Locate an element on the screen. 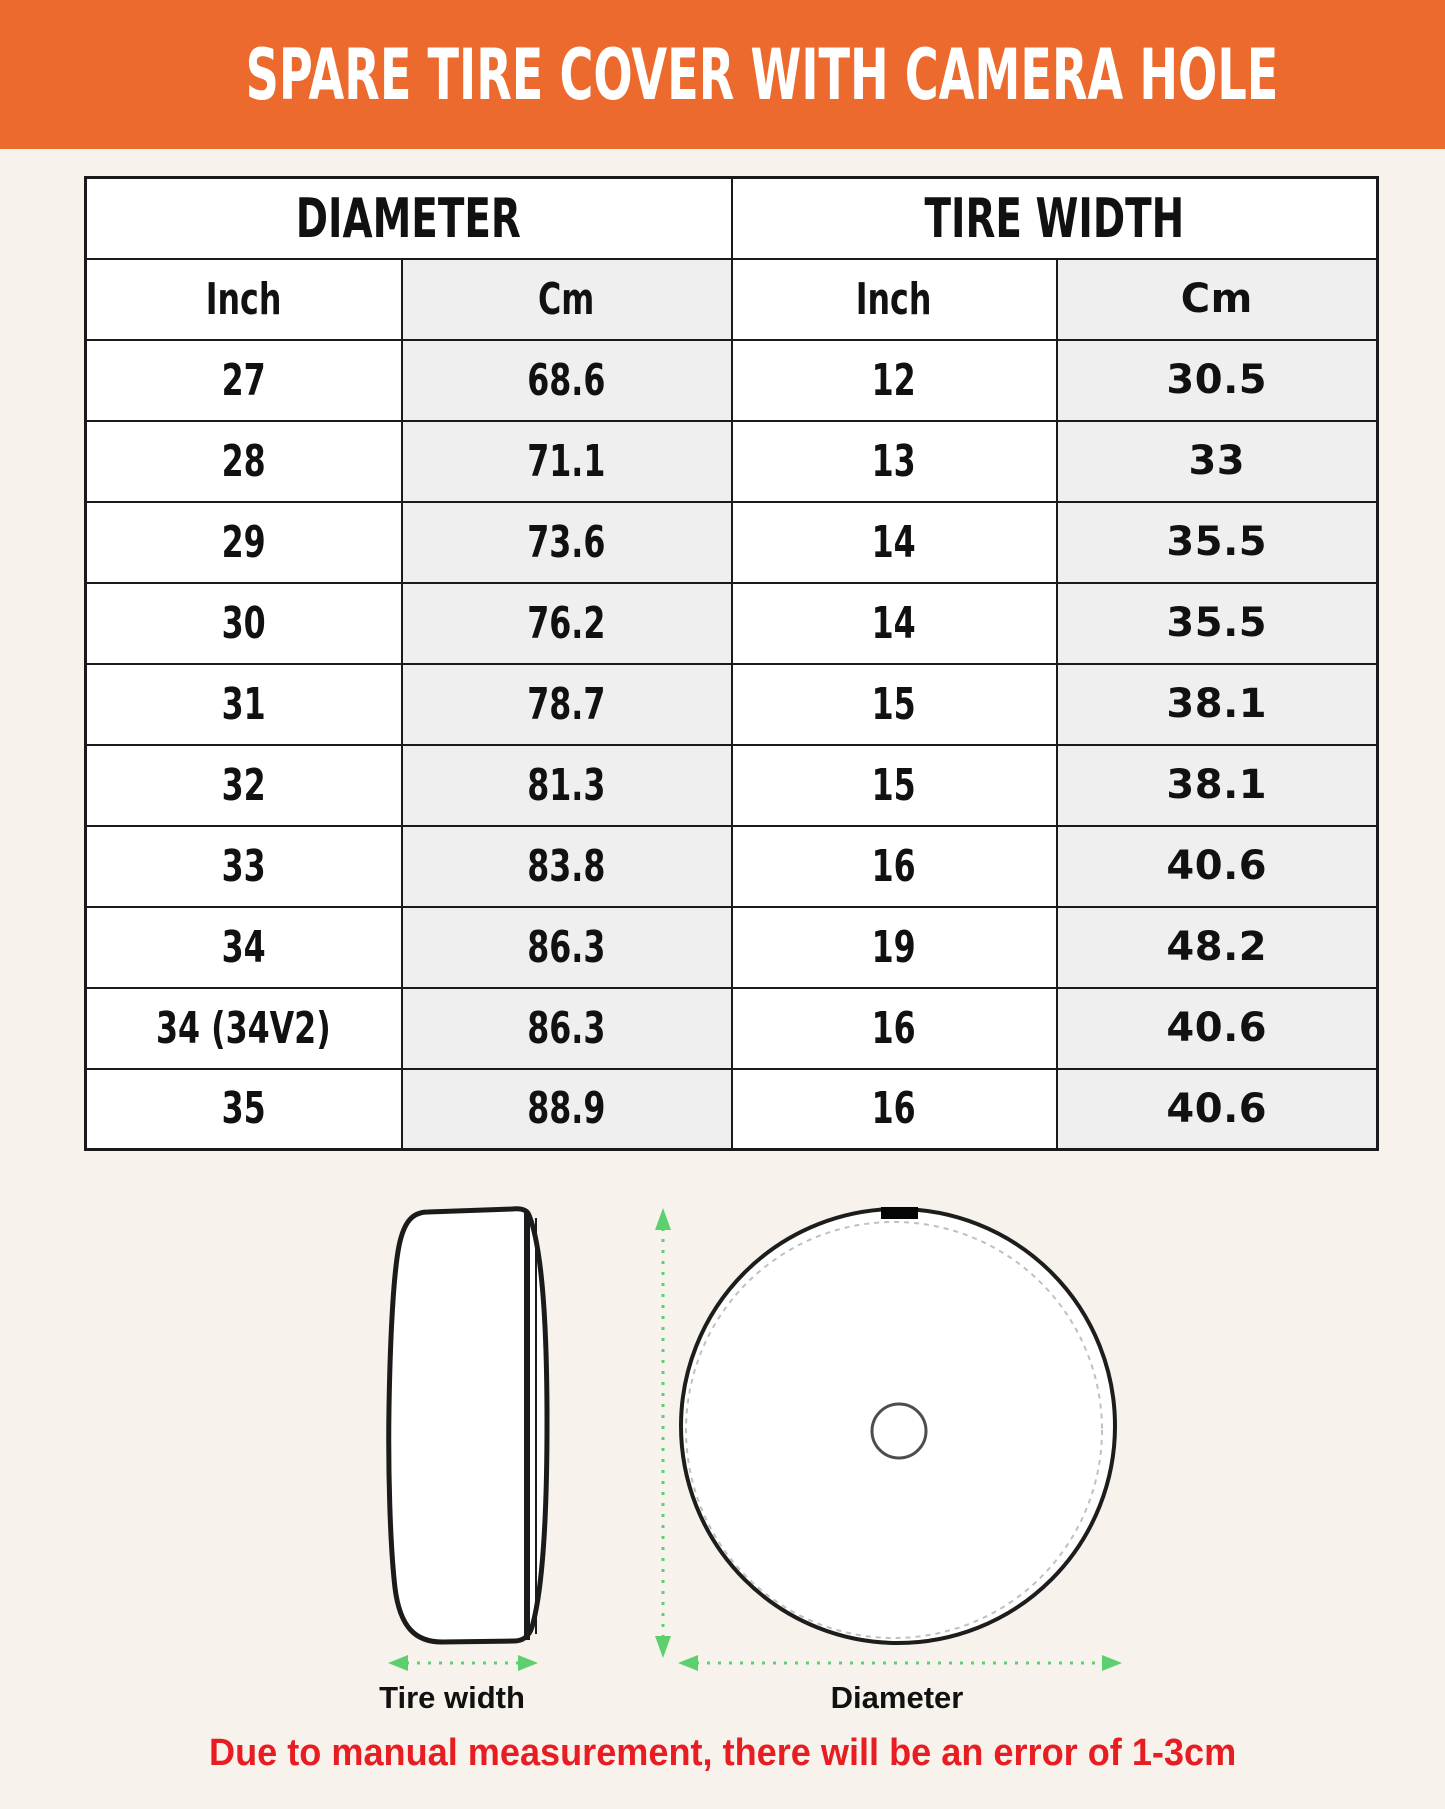 This screenshot has width=1445, height=1809. table-row: 29 73.6 14 35.5 is located at coordinates (731, 542).